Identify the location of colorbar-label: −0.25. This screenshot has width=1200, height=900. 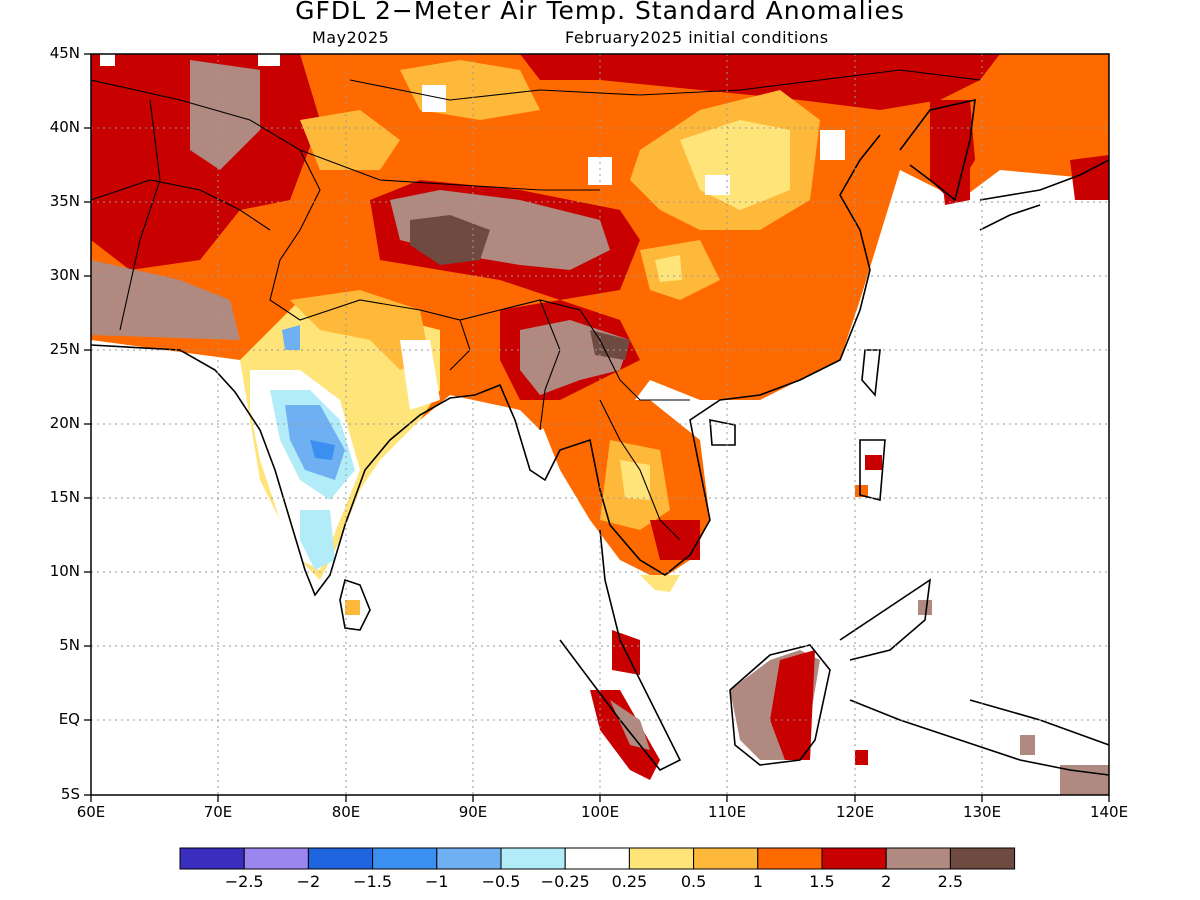
(565, 881).